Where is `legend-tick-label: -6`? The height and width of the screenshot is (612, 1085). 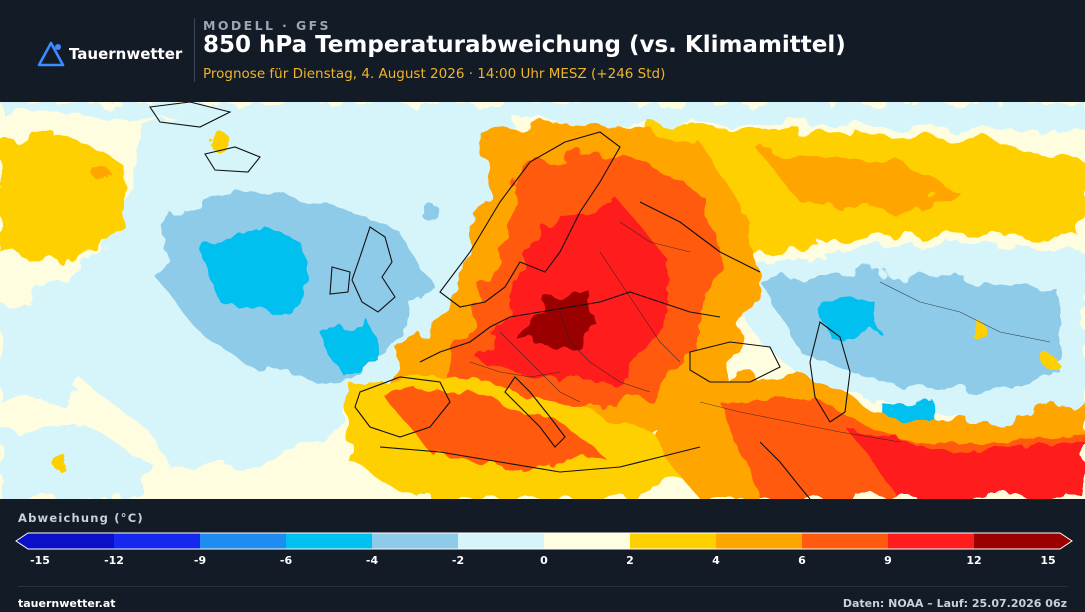
legend-tick-label: -6 is located at coordinates (286, 560).